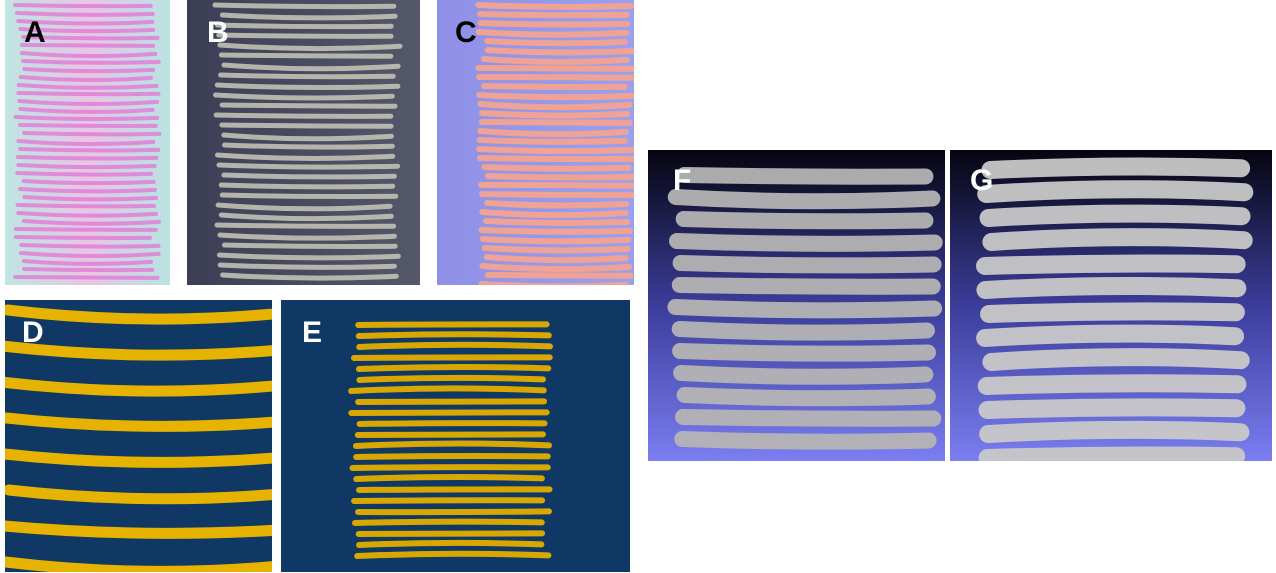  Describe the element at coordinates (33, 332) in the screenshot. I see `panel-label: D` at that location.